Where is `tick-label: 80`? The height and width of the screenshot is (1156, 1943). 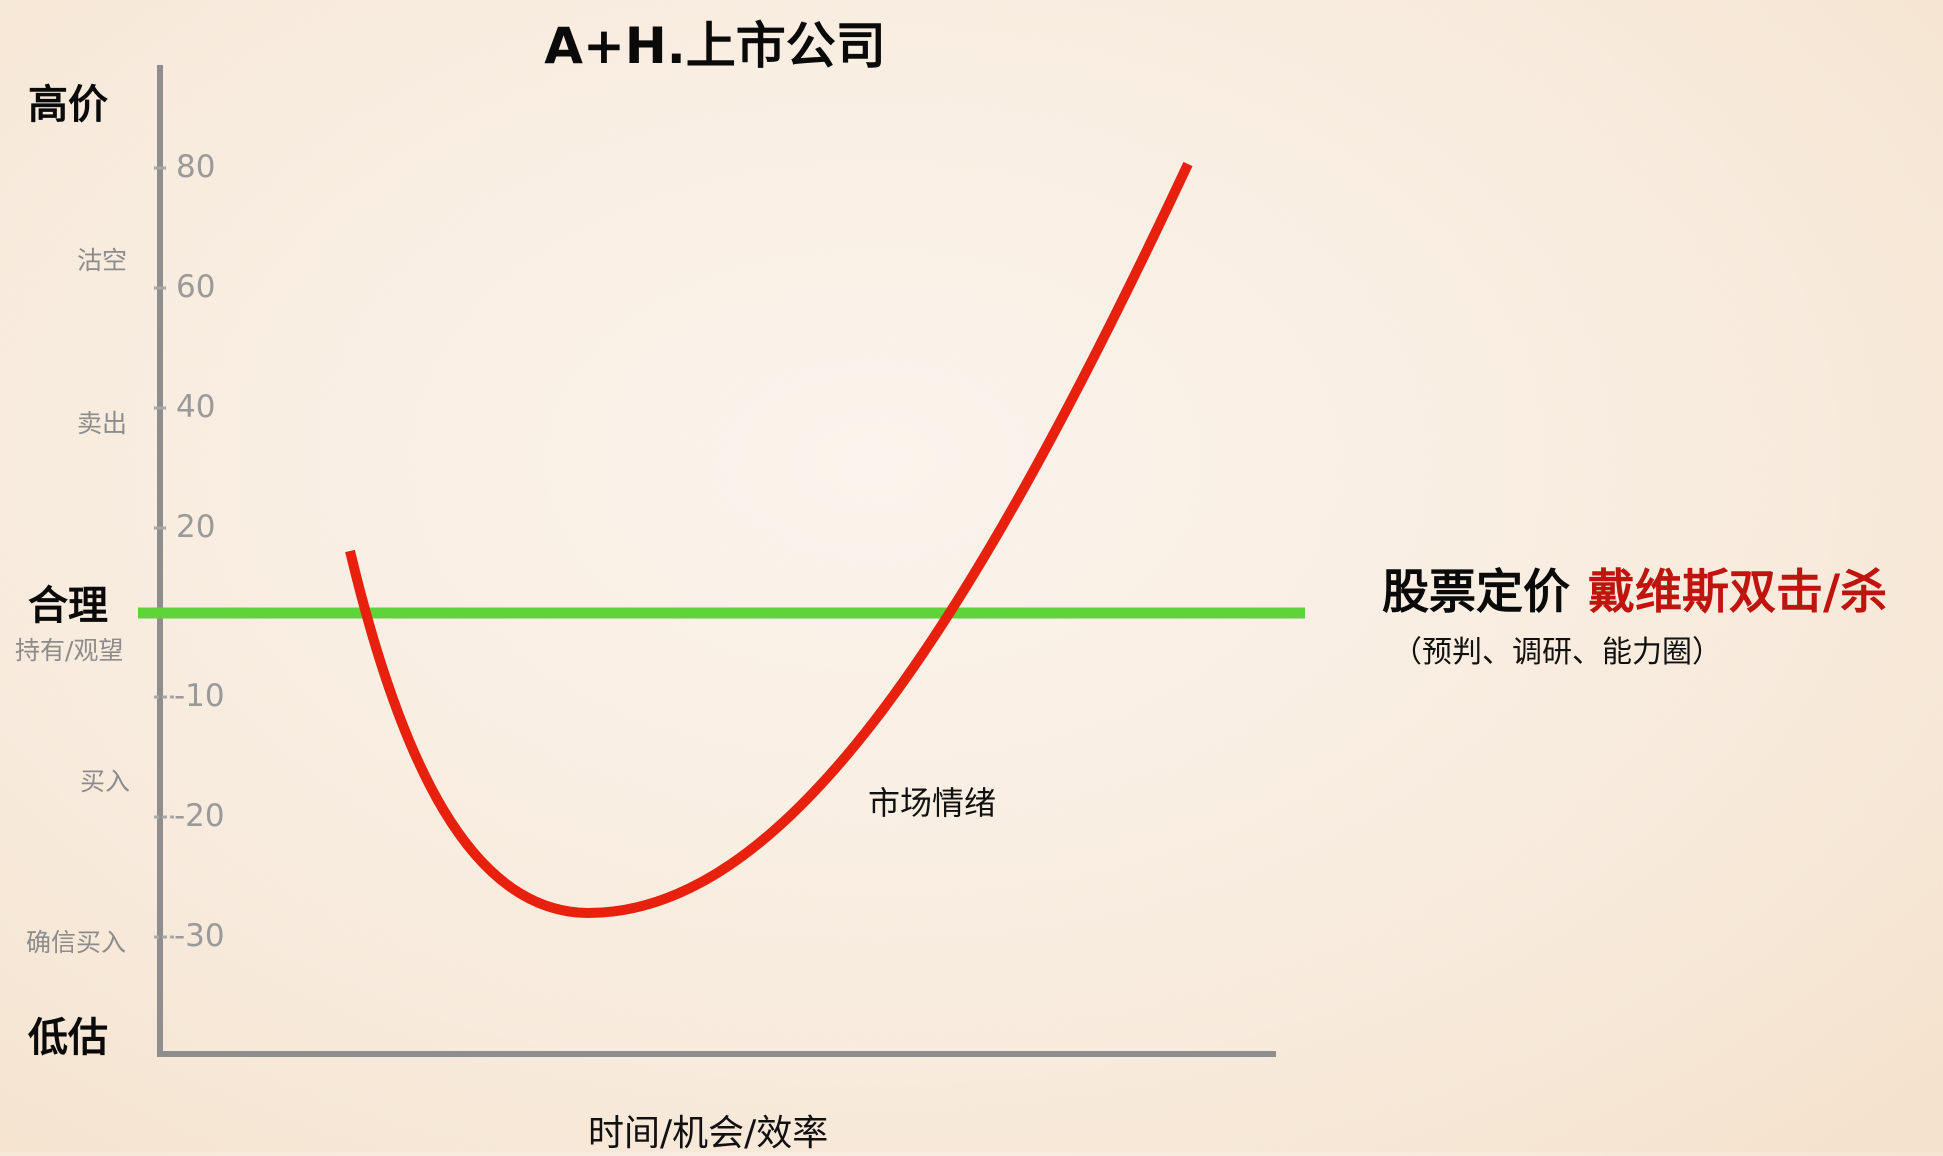 tick-label: 80 is located at coordinates (196, 167).